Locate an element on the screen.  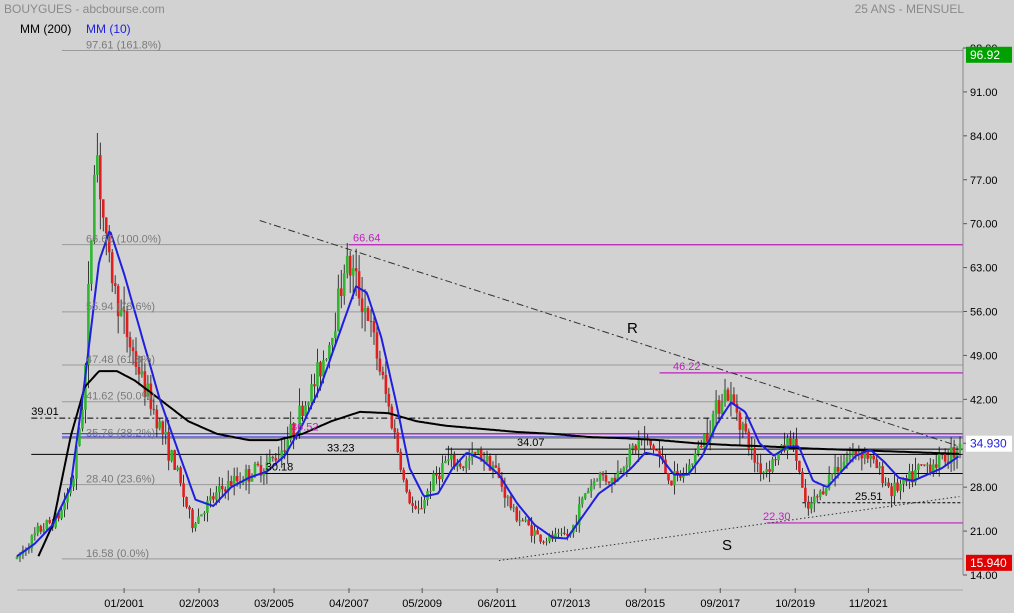
x-tick-label: 04/2007 is located at coordinates (349, 604).